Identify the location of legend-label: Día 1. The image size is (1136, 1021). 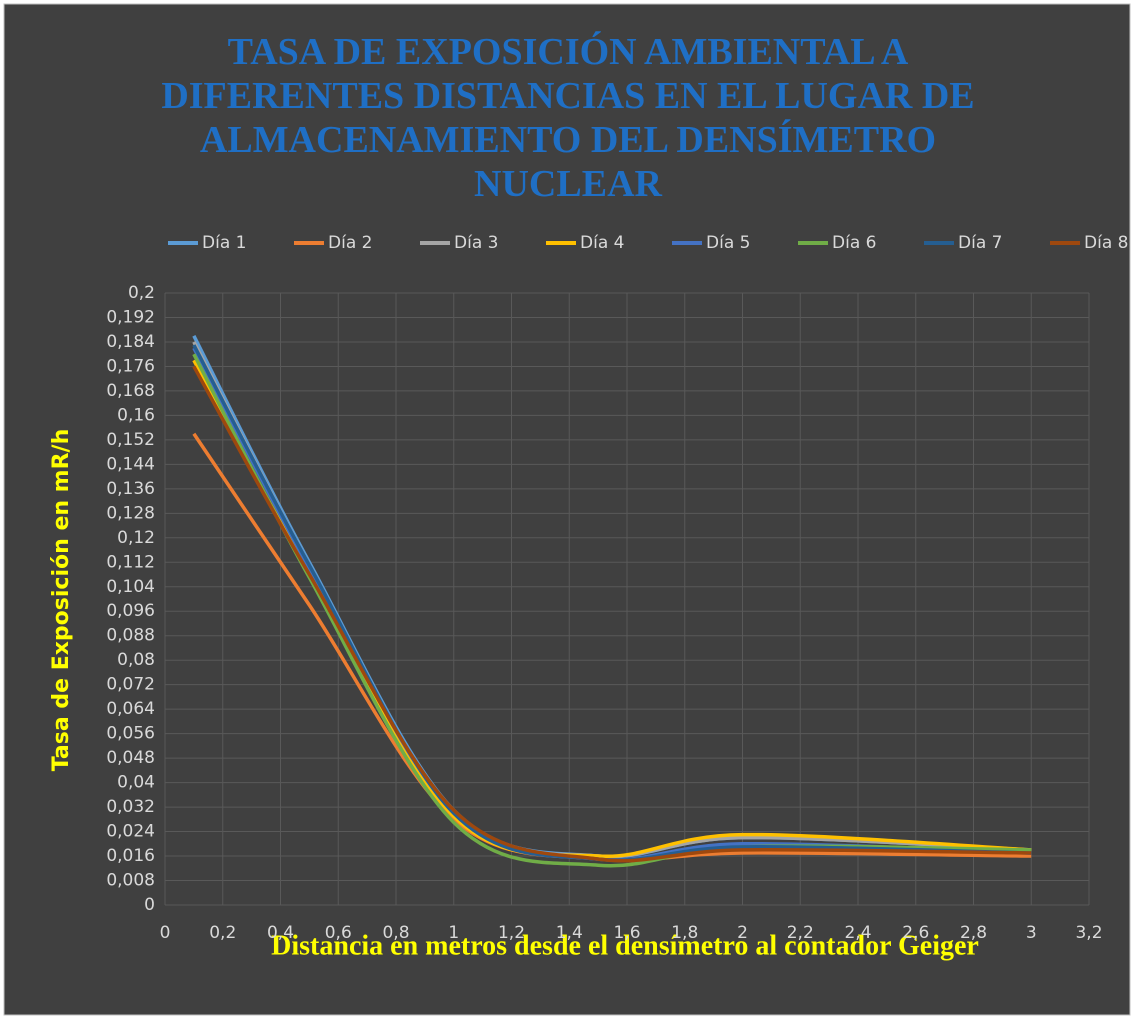
(224, 243).